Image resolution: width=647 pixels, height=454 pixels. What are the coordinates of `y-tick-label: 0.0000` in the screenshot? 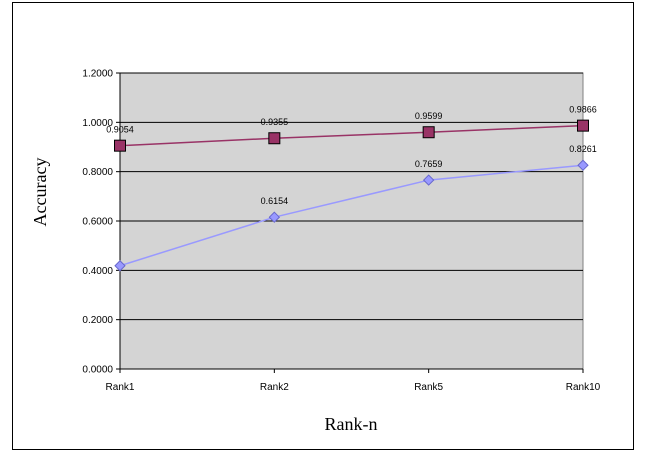 It's located at (97, 370).